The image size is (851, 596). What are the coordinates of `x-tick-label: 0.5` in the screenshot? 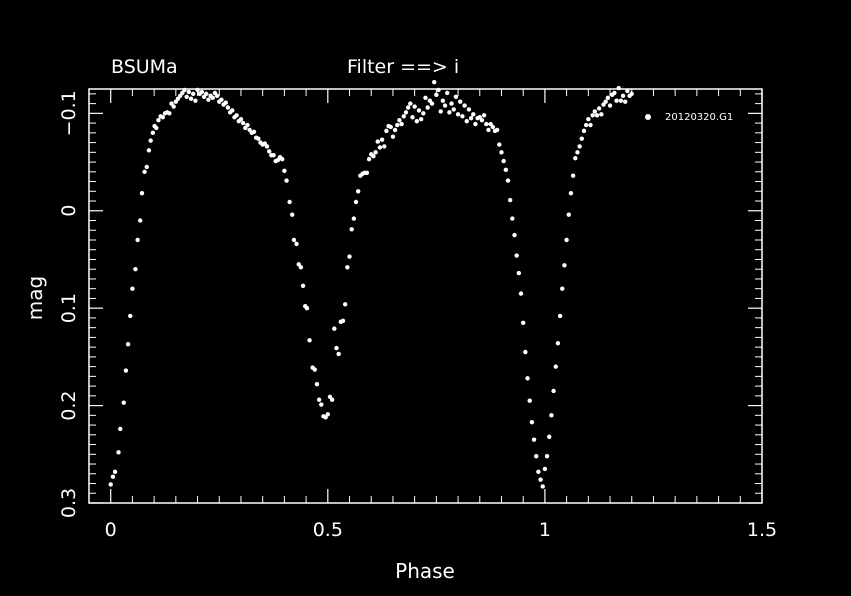 It's located at (328, 530).